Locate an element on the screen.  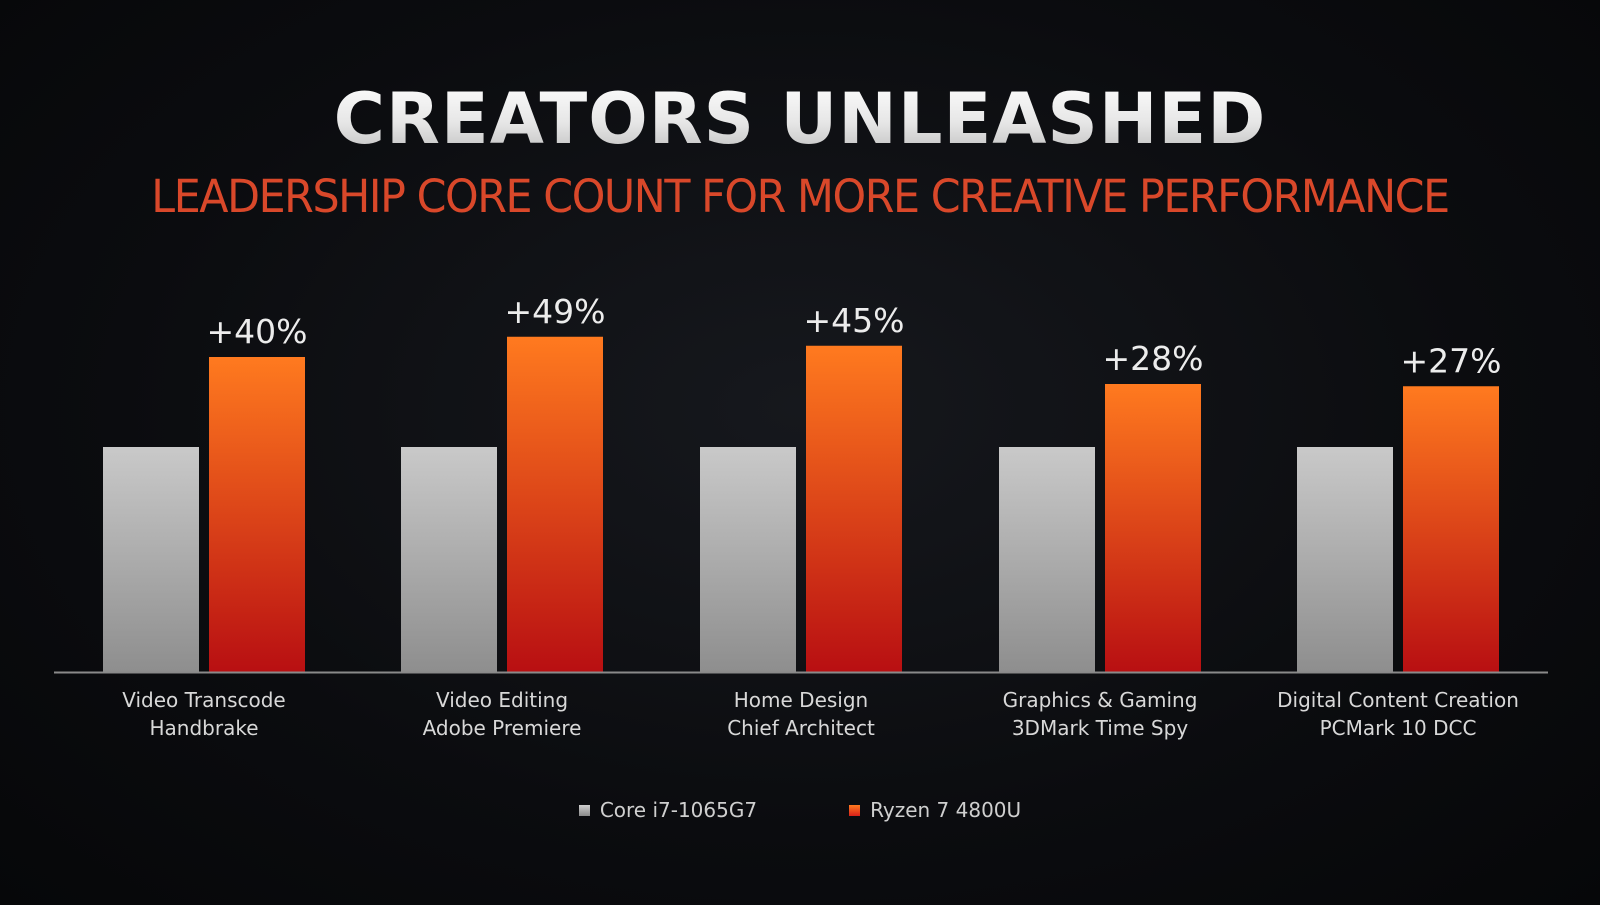
category-label-2-line-1: Video Editing is located at coordinates (502, 700).